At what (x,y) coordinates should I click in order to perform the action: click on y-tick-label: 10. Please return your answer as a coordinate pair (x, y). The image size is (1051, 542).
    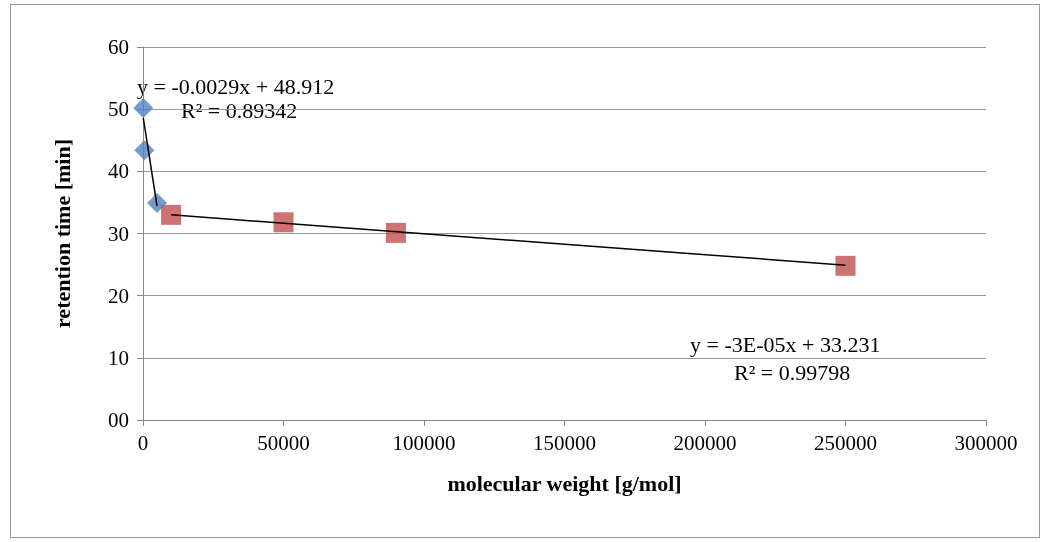
    Looking at the image, I should click on (118, 357).